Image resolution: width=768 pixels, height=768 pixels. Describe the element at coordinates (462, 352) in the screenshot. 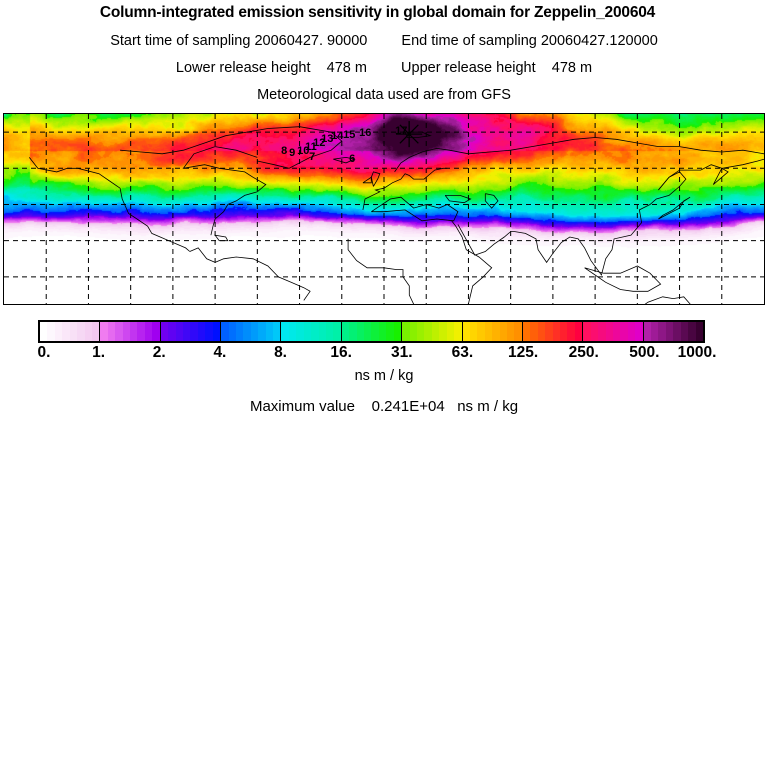

I see `colorbar-tick-7: 63.` at that location.